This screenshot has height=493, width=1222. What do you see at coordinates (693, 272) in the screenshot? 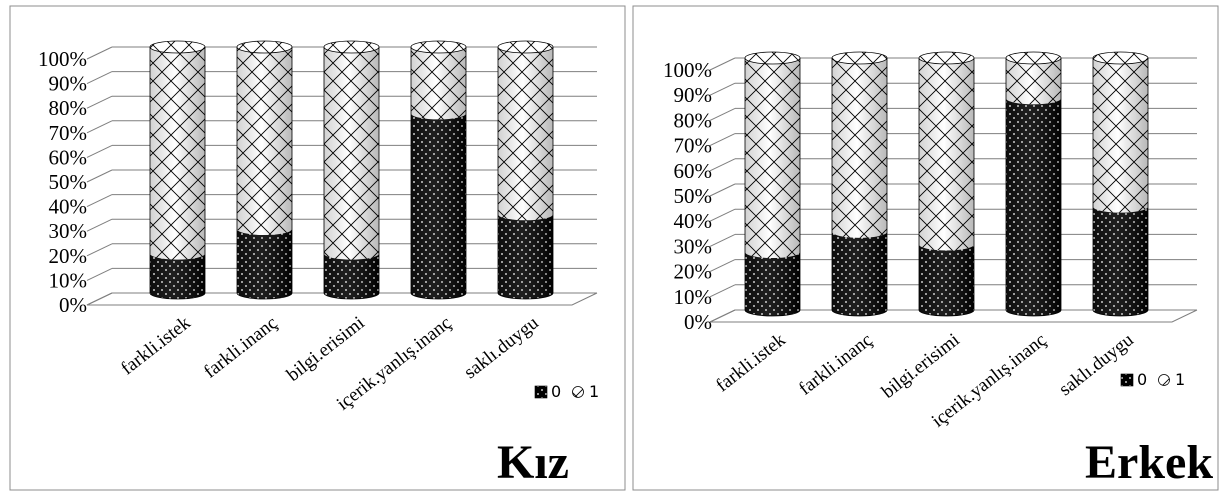
I see `y-tick-label: 20%` at bounding box center [693, 272].